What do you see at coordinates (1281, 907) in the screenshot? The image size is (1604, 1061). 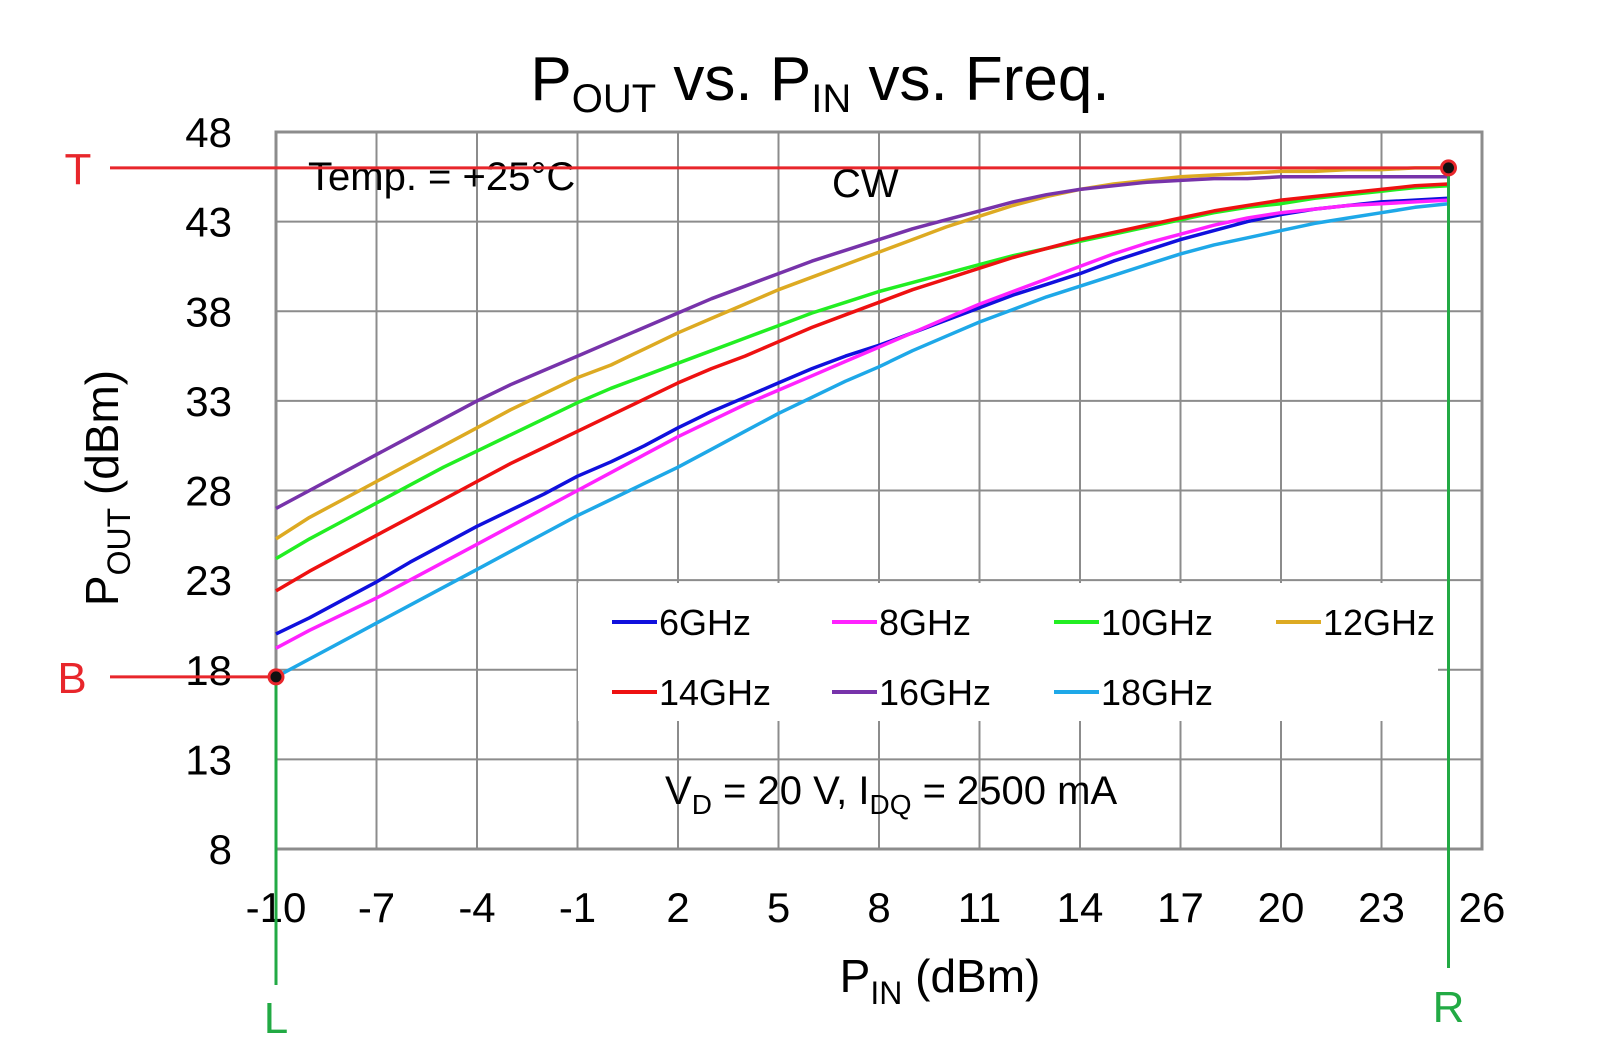 I see `x-tick-label: 20` at bounding box center [1281, 907].